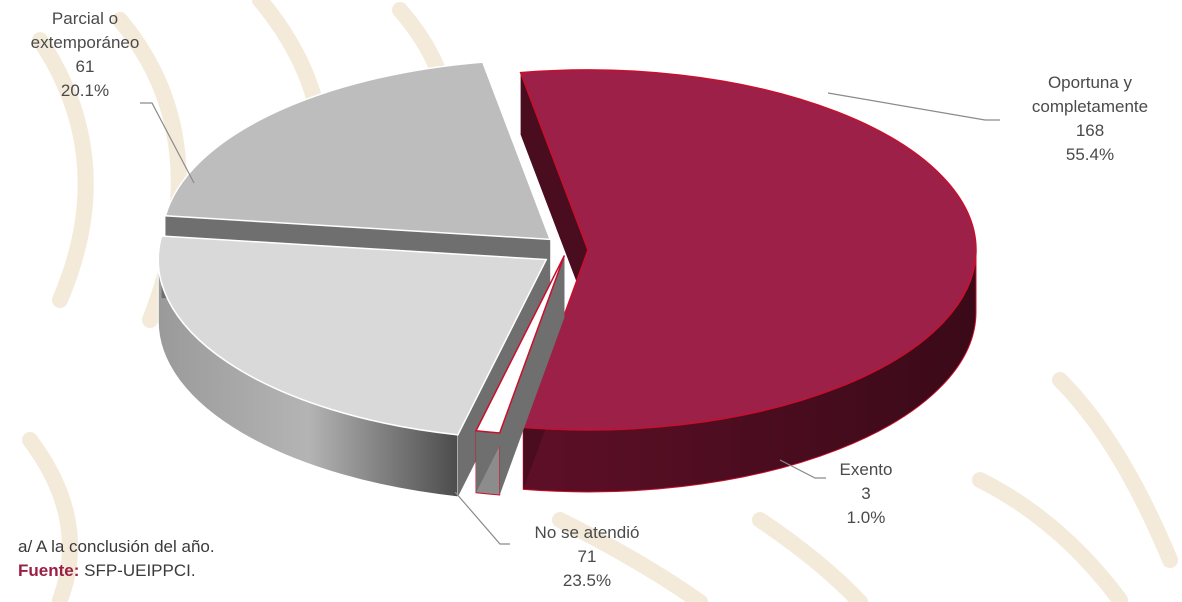 This screenshot has width=1182, height=602. What do you see at coordinates (1090, 130) in the screenshot?
I see `data-label-line: 168` at bounding box center [1090, 130].